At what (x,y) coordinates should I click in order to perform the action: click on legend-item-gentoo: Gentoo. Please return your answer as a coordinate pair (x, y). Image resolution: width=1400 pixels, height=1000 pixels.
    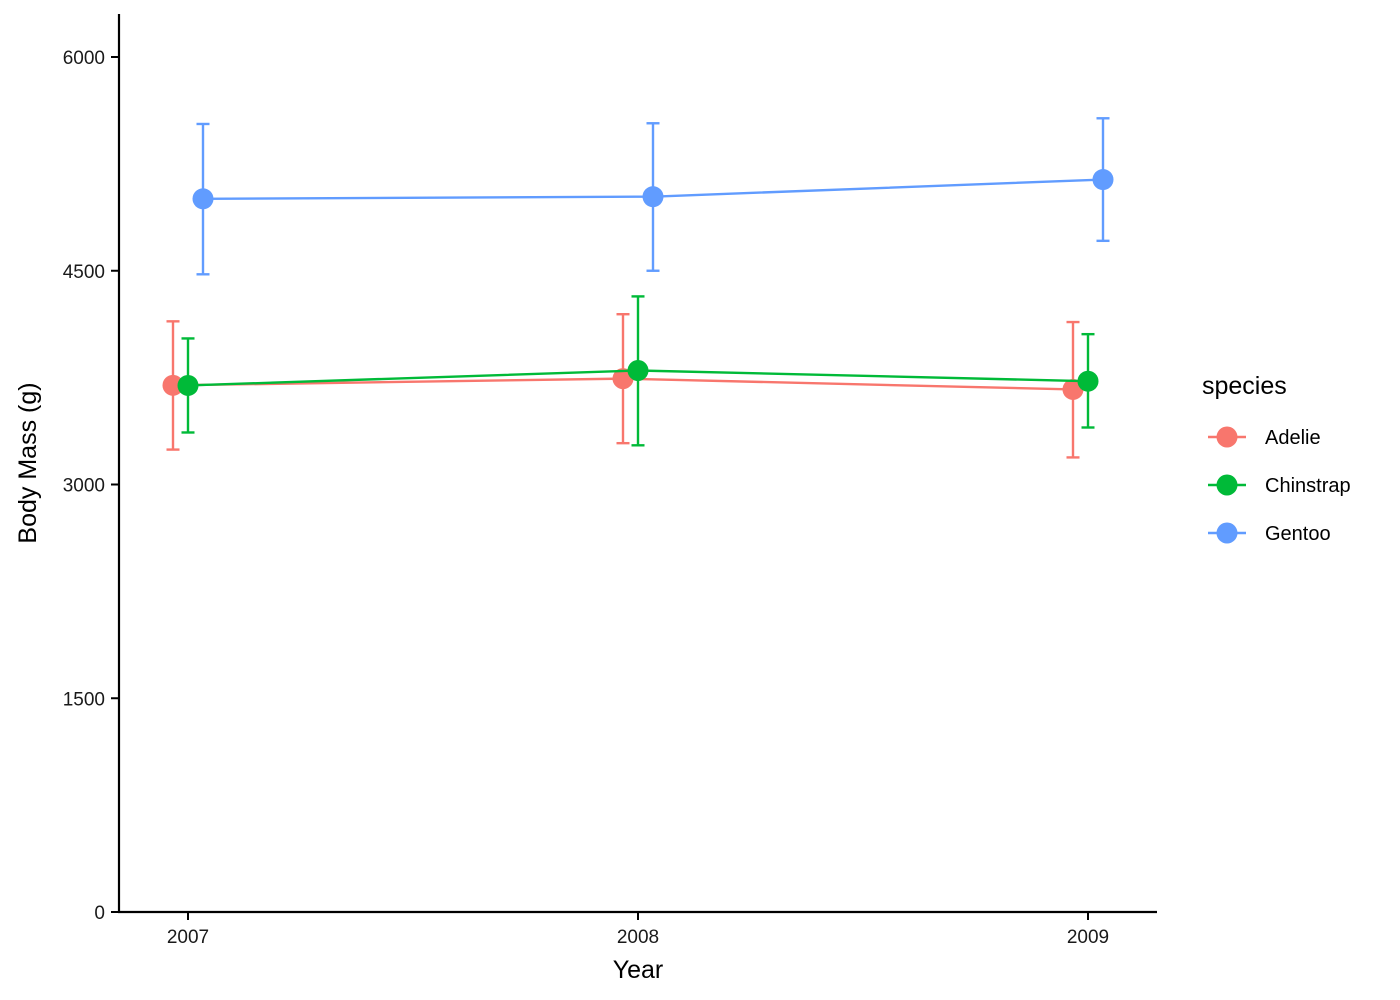
    Looking at the image, I should click on (1269, 533).